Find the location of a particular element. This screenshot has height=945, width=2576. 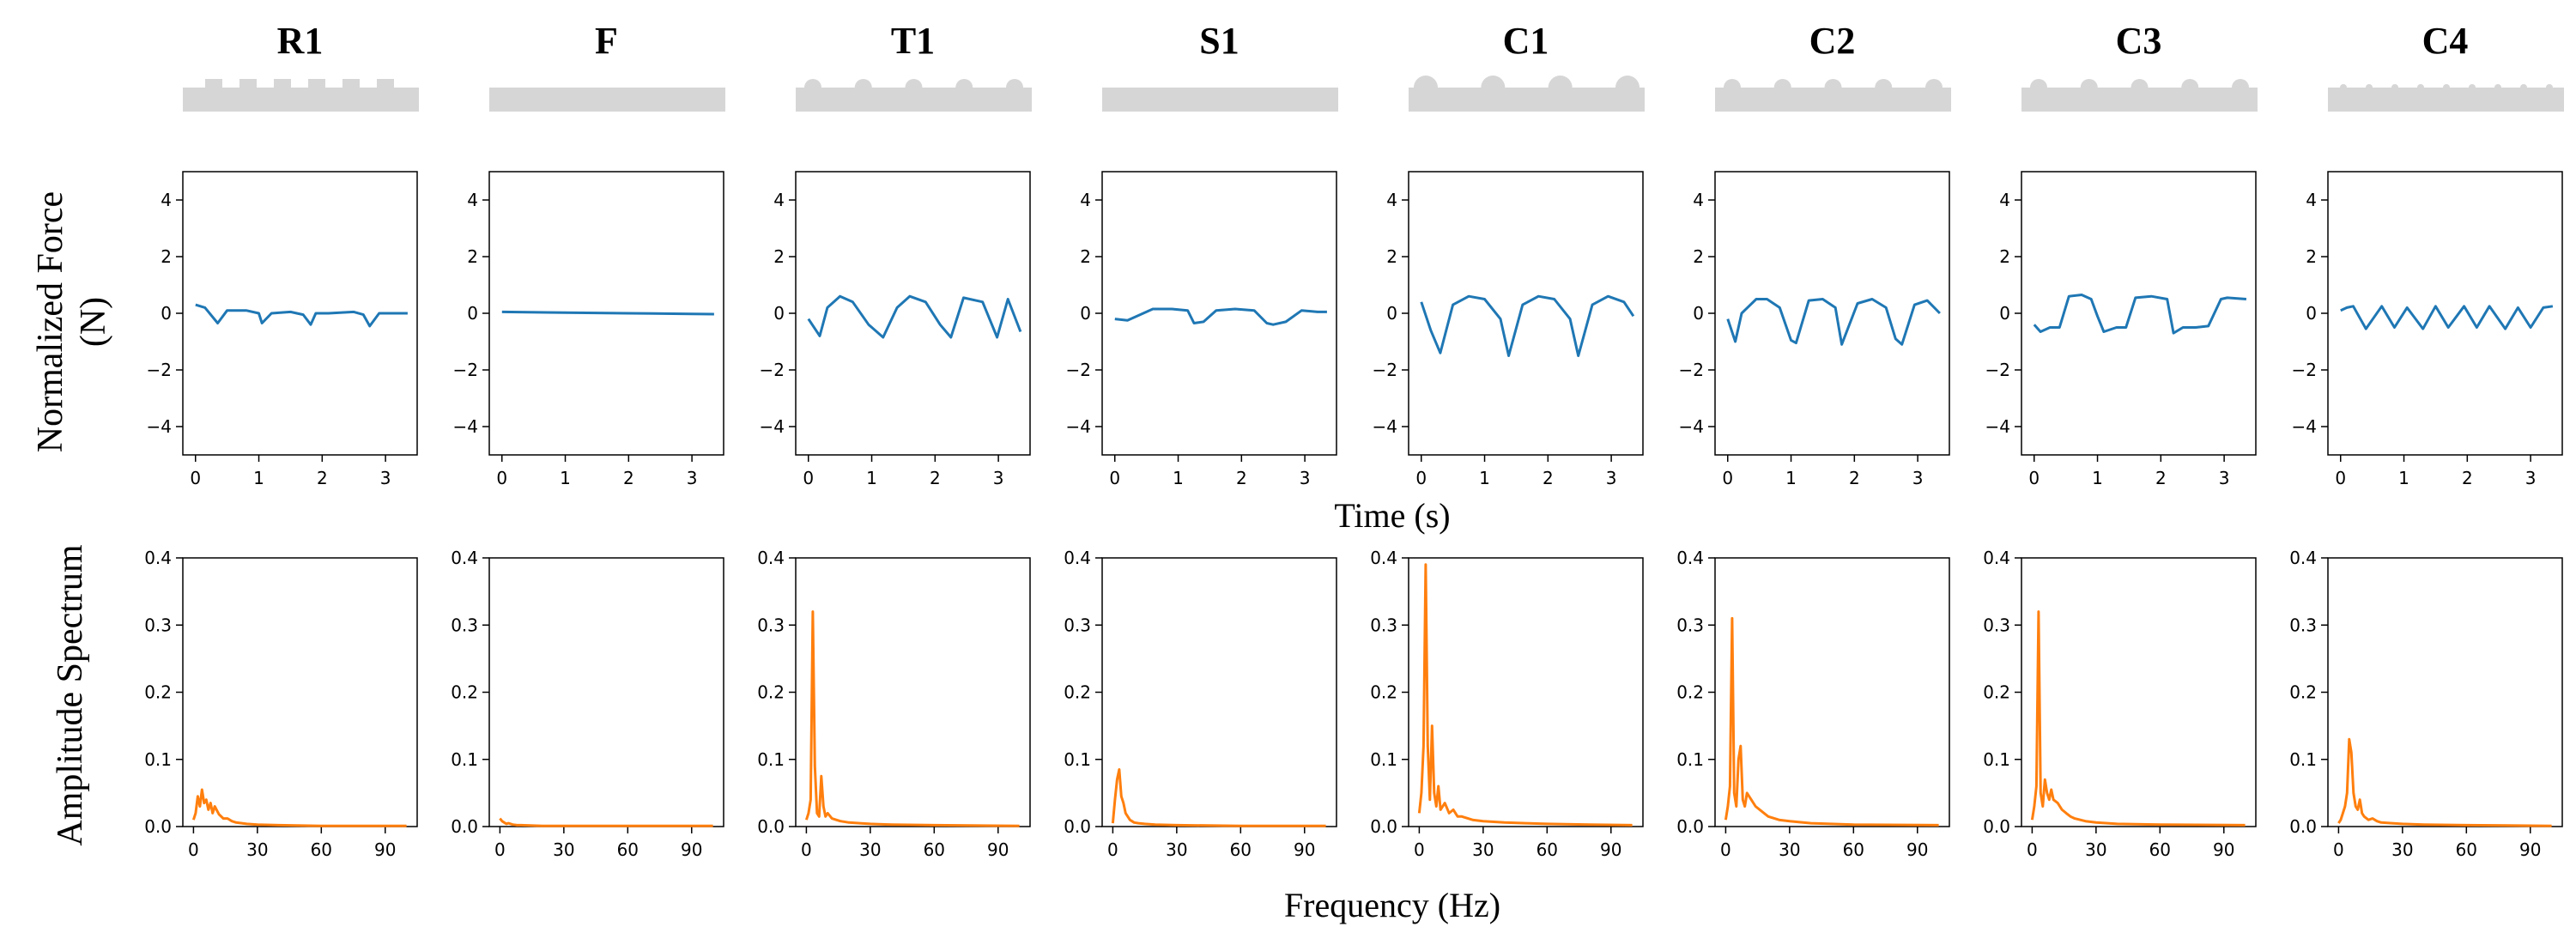

panel-title-2: T1 is located at coordinates (913, 41).